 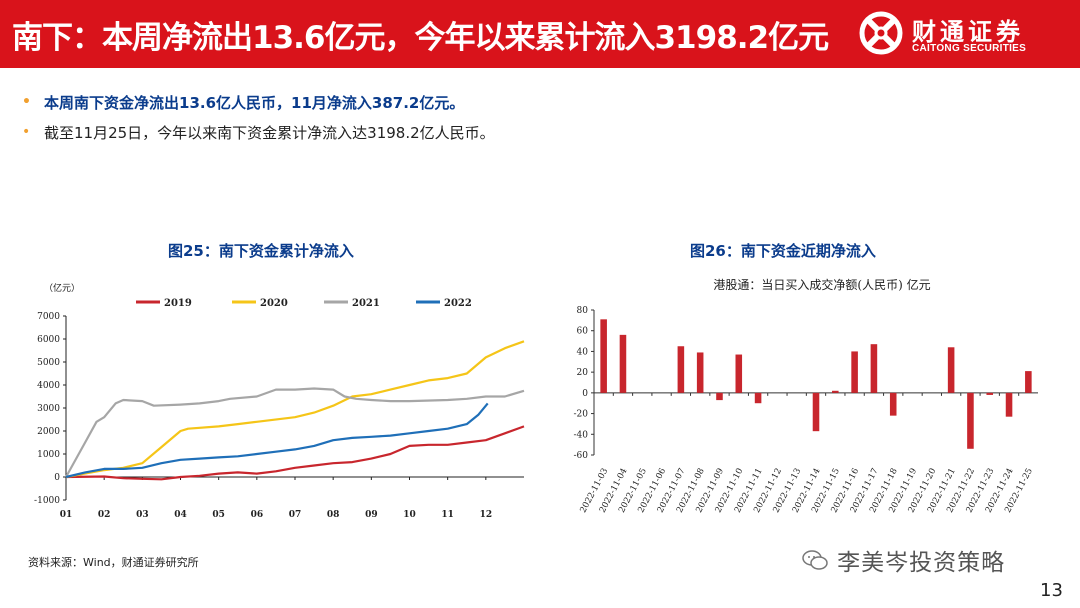 I want to click on x-tick-label: 06, so click(x=257, y=515).